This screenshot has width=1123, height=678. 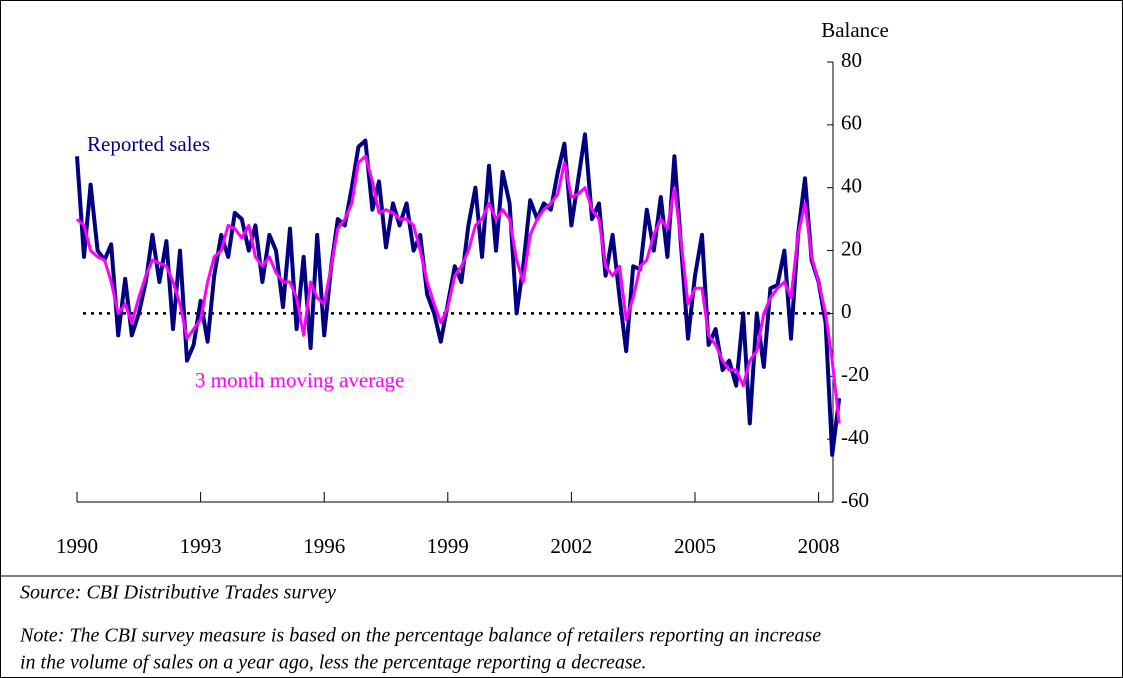 What do you see at coordinates (851, 186) in the screenshot?
I see `y-tick-label: 40` at bounding box center [851, 186].